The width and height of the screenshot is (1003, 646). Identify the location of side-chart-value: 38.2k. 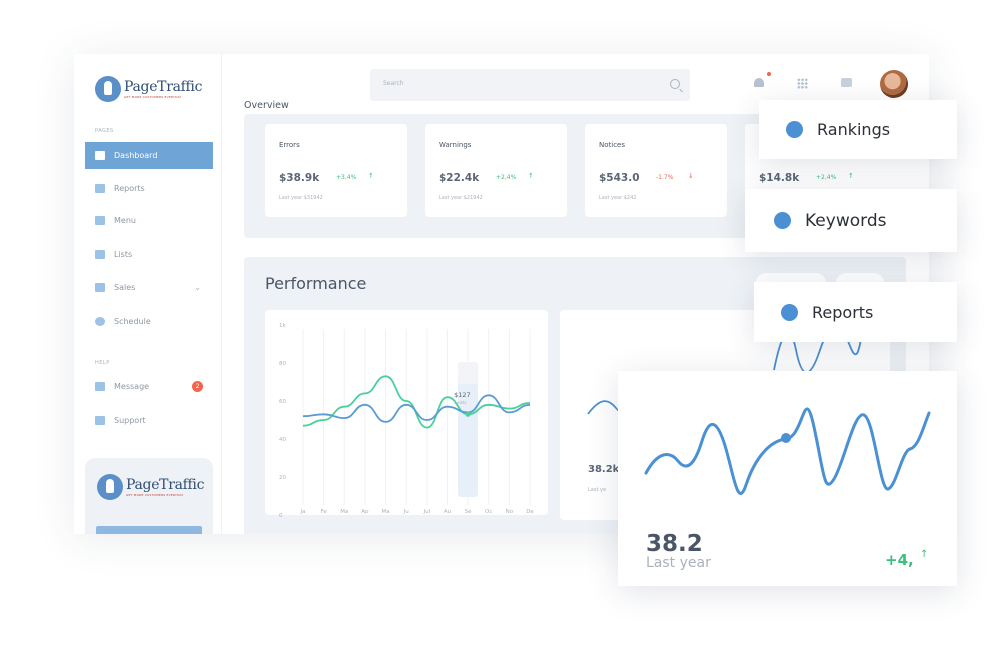
(604, 469).